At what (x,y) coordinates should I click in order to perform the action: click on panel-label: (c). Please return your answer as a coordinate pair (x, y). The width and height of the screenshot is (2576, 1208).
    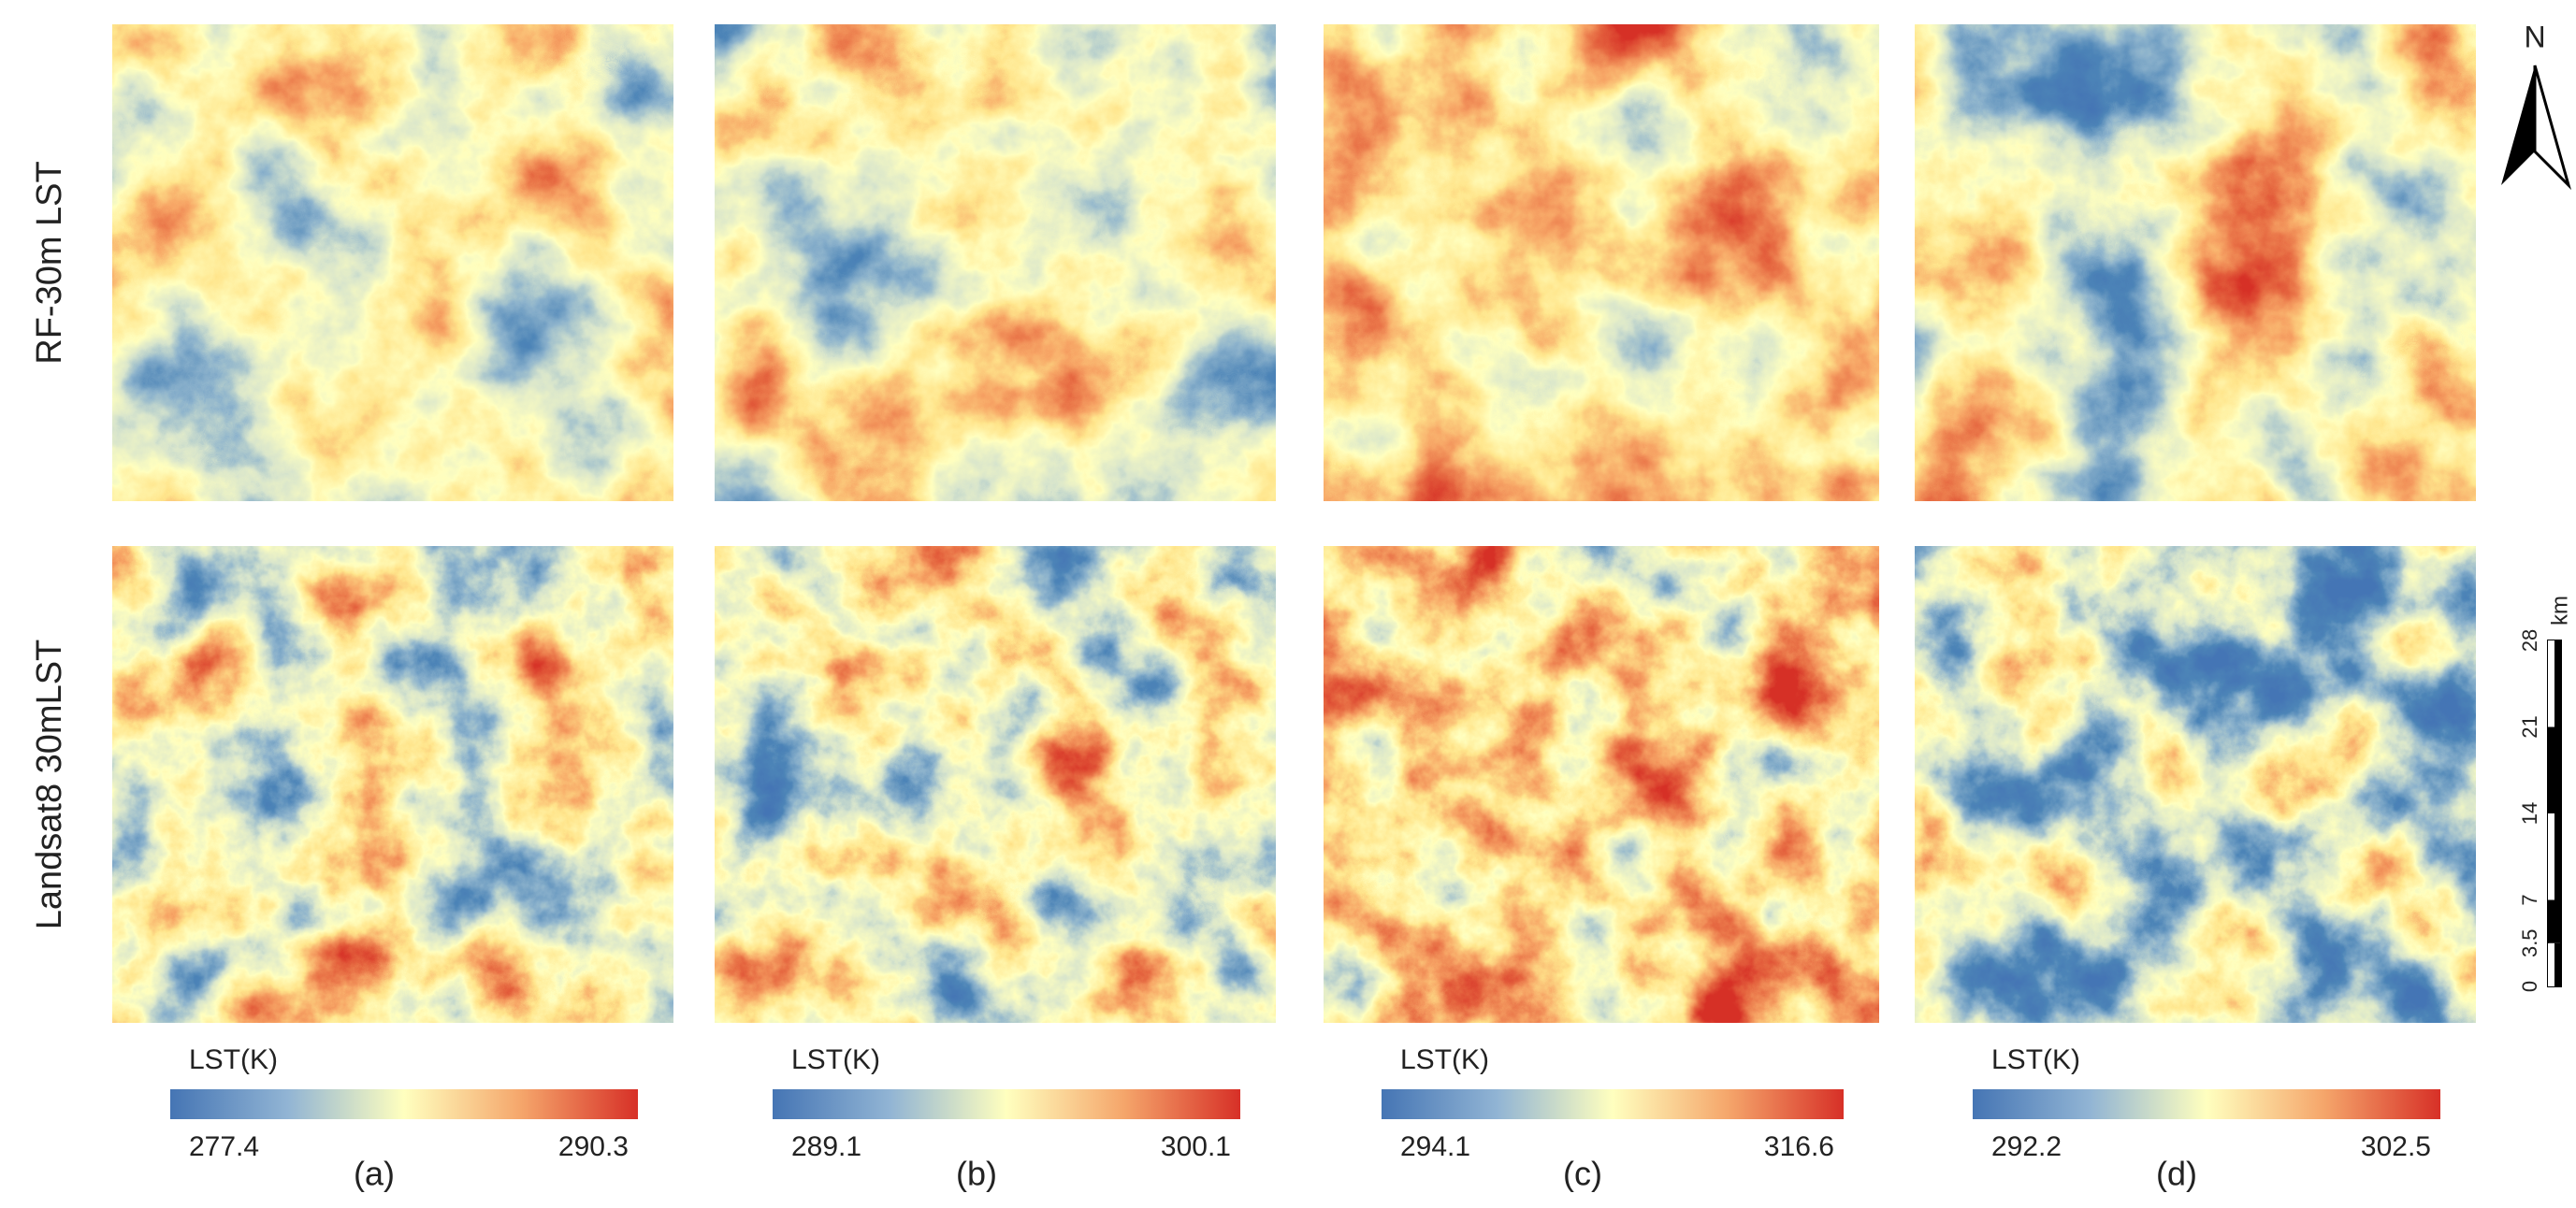
    Looking at the image, I should click on (1582, 1174).